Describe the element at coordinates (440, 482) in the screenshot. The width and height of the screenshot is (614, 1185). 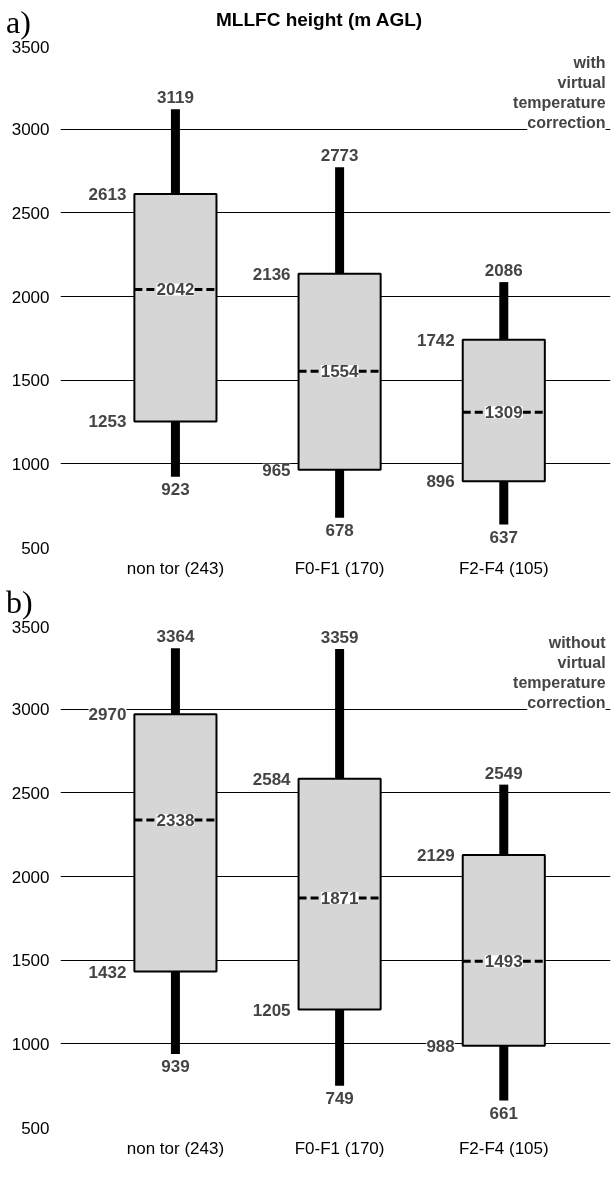
I see `annotation: 896` at that location.